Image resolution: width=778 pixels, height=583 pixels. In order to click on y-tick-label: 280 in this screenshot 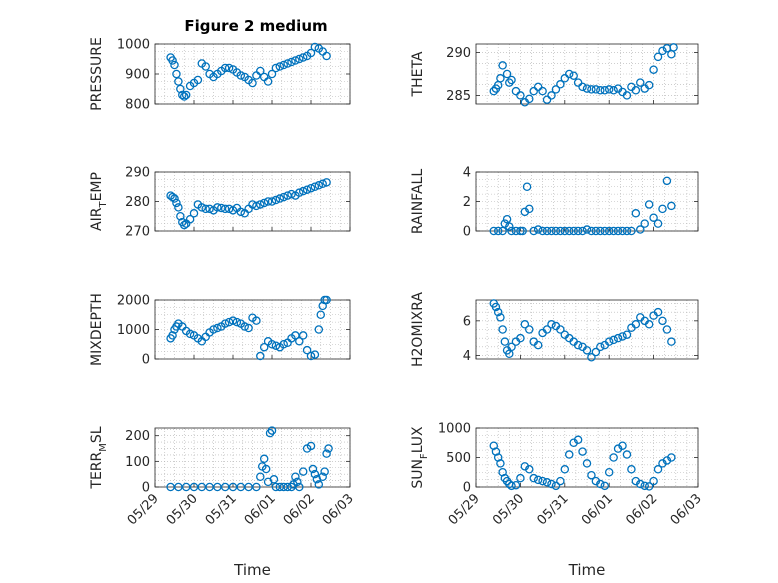, I will do `click(137, 202)`.